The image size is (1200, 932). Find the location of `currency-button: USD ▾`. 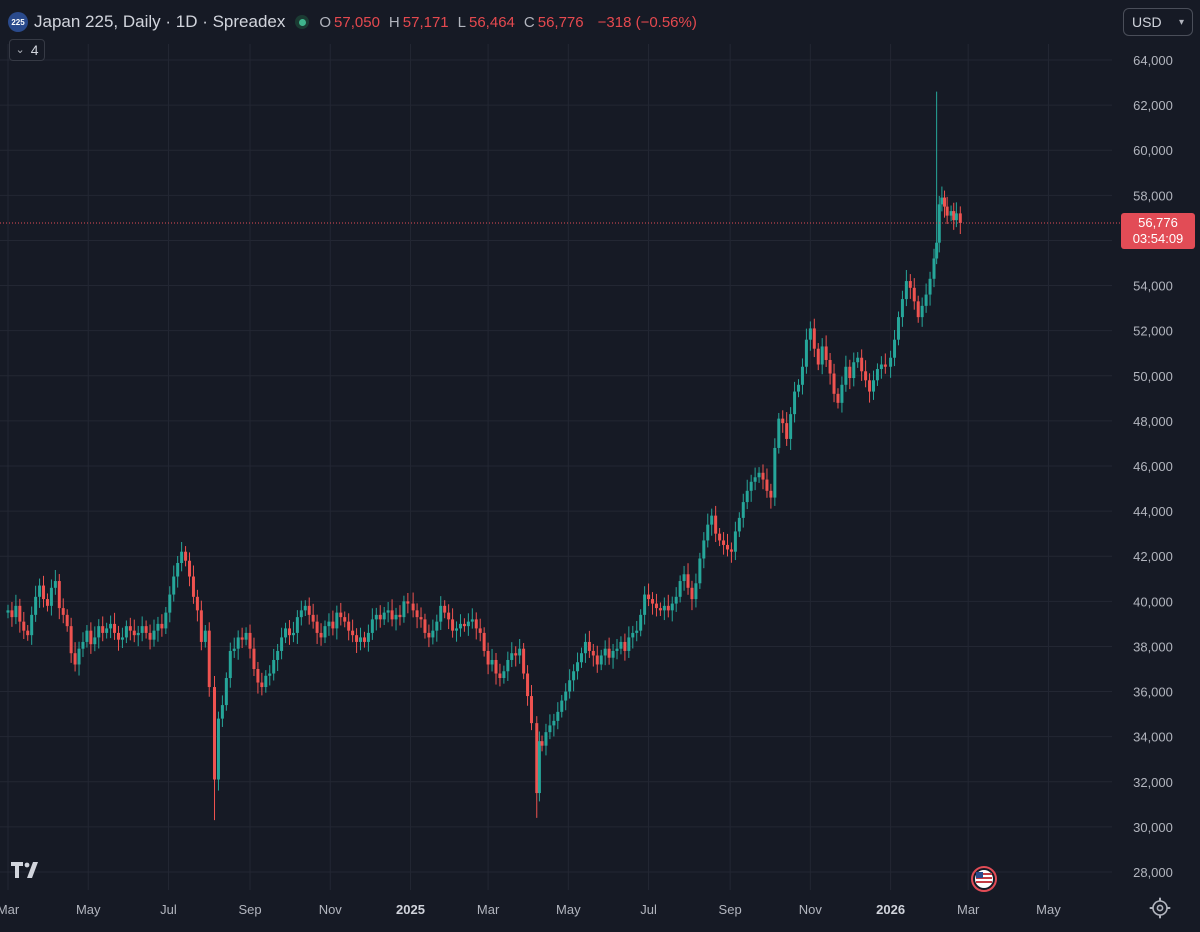

currency-button: USD ▾ is located at coordinates (1158, 22).